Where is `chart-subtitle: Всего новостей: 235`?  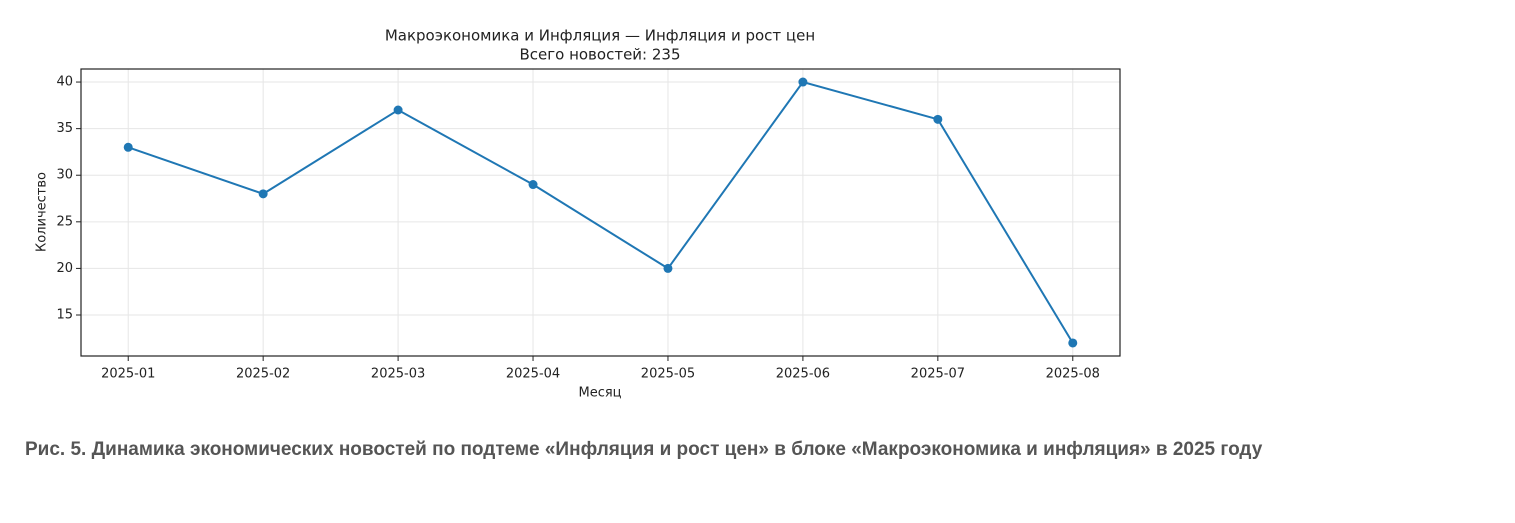
chart-subtitle: Всего новостей: 235 is located at coordinates (599, 55).